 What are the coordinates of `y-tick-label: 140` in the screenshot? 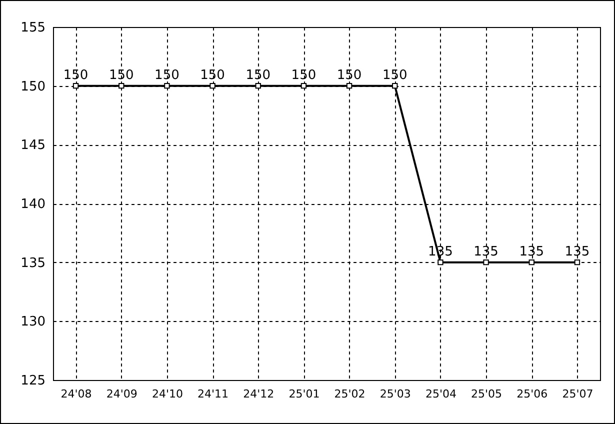 It's located at (33, 204).